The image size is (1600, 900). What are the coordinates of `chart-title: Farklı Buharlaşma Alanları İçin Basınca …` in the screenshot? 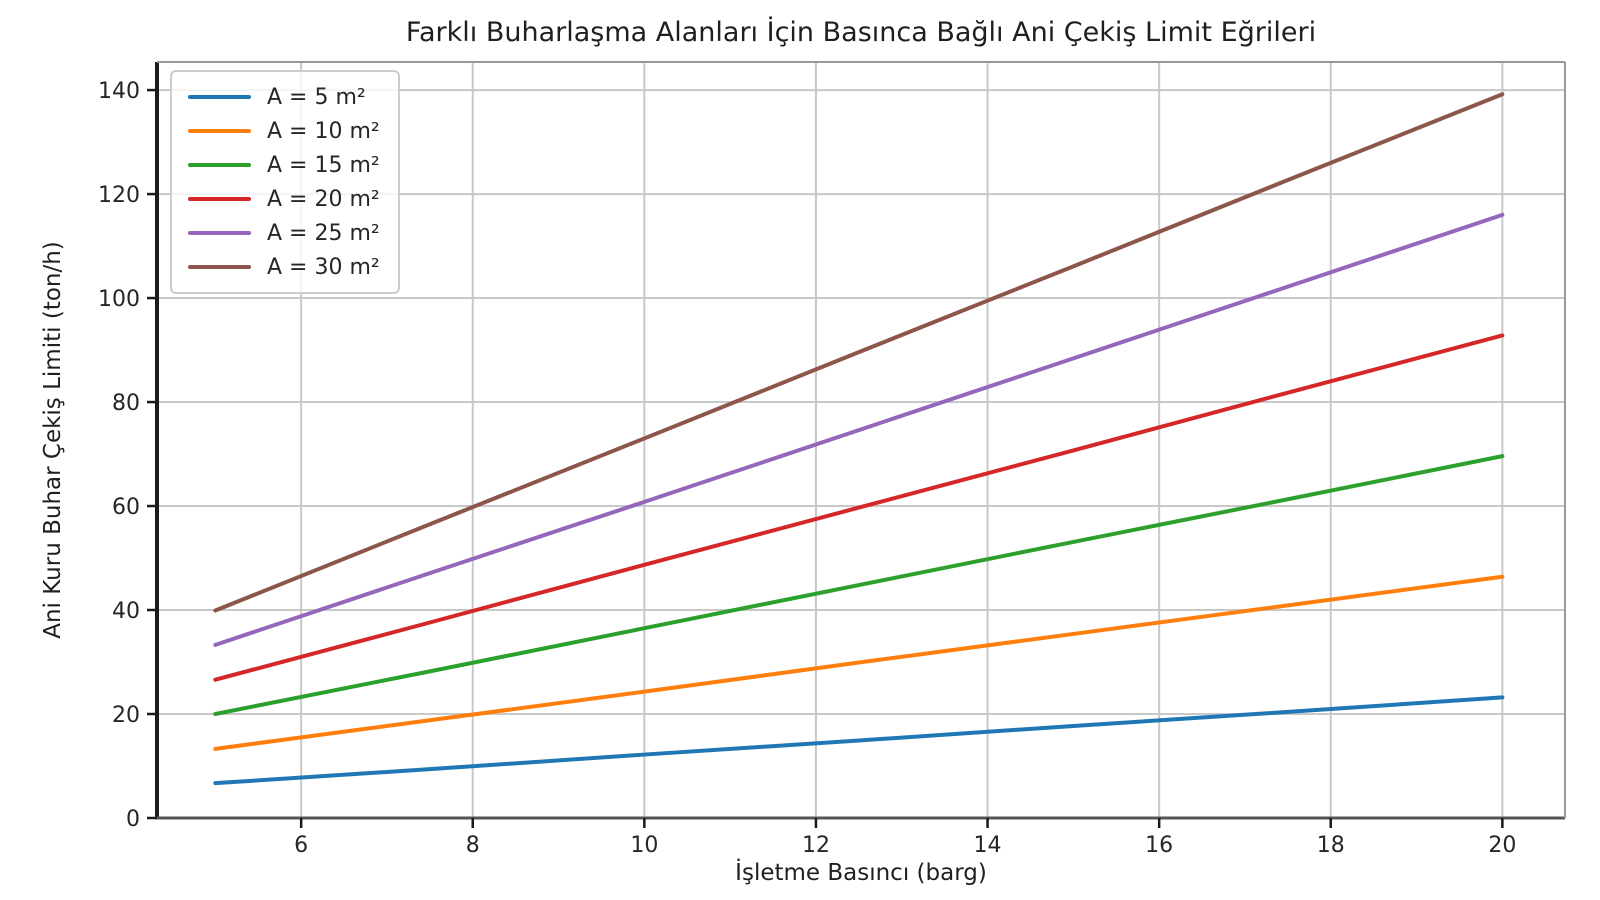 It's located at (861, 32).